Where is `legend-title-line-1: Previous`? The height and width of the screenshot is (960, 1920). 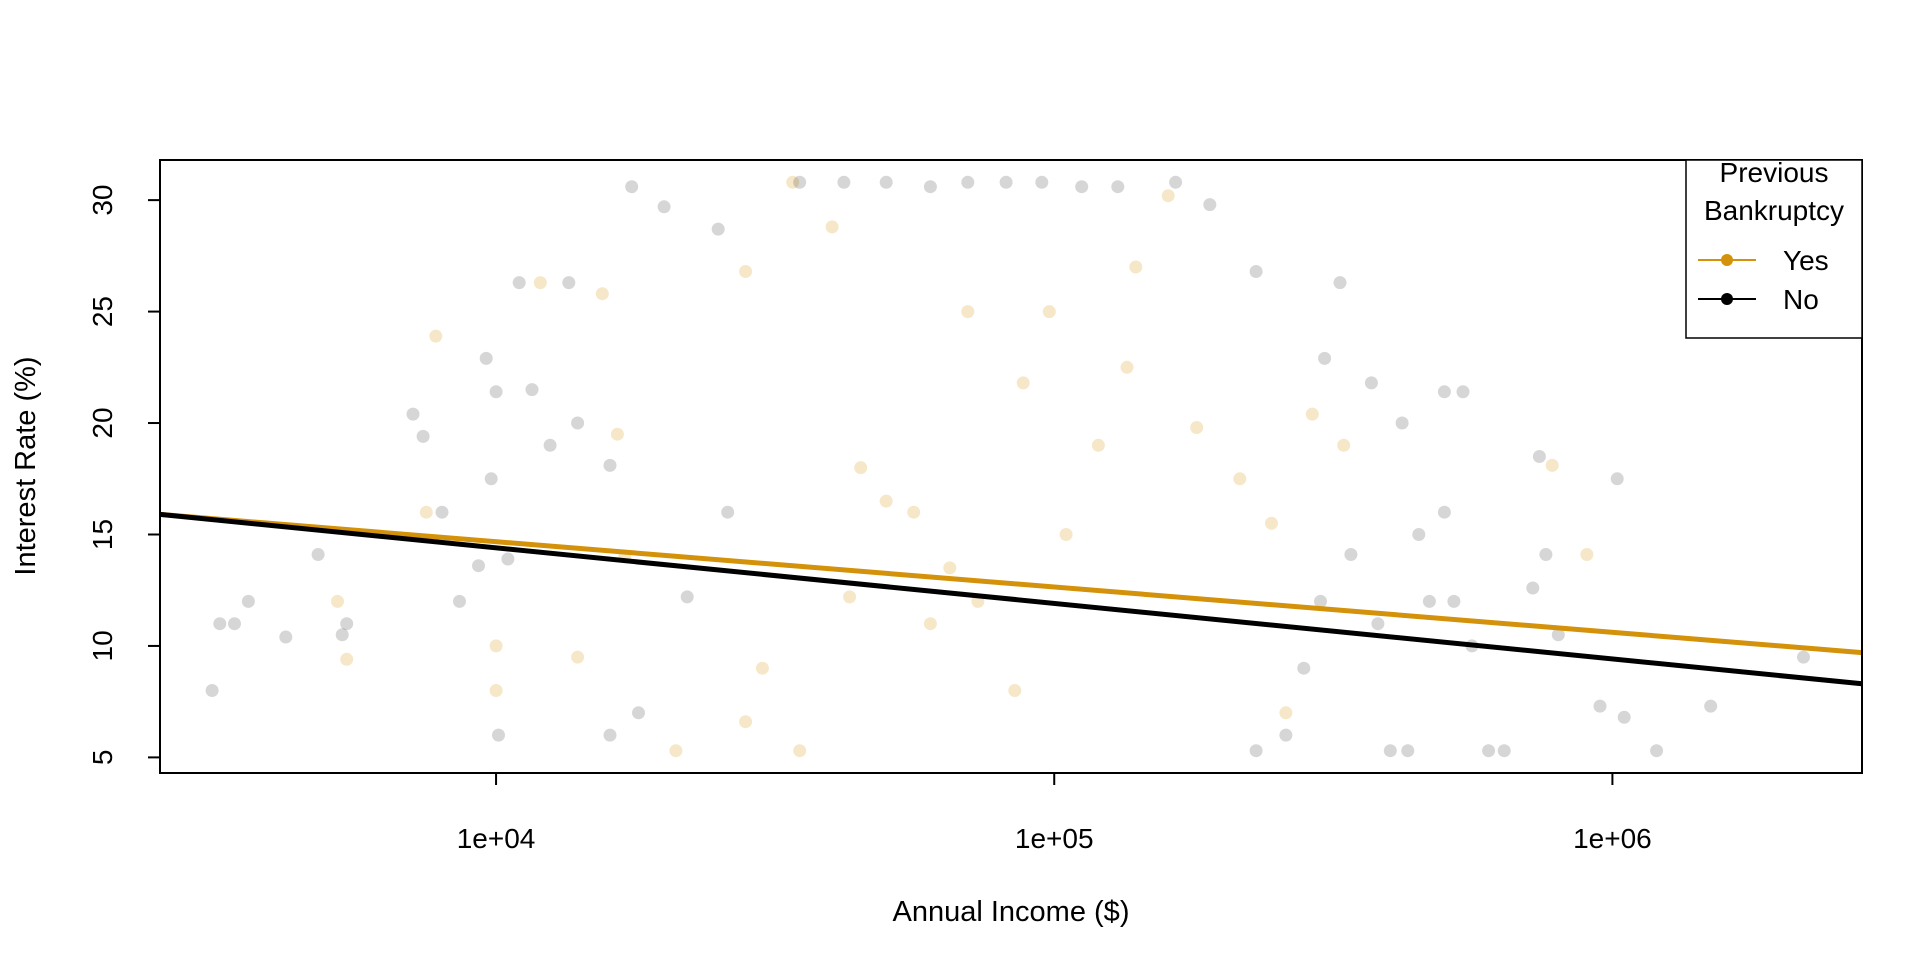
legend-title-line-1: Previous is located at coordinates (1774, 172).